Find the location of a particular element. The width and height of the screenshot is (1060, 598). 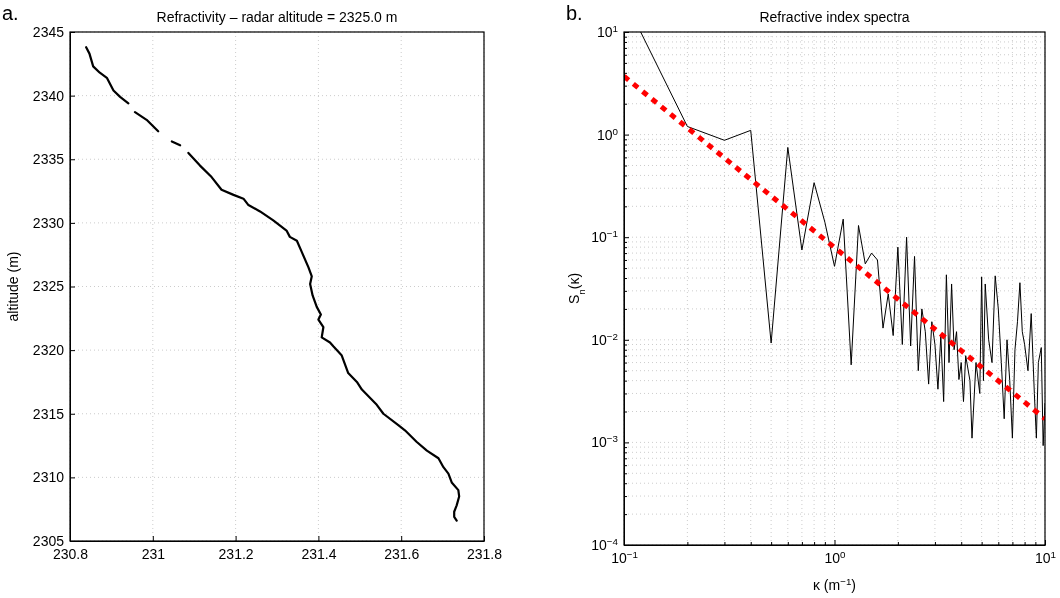

y-tick-label: 2320 is located at coordinates (48, 350).